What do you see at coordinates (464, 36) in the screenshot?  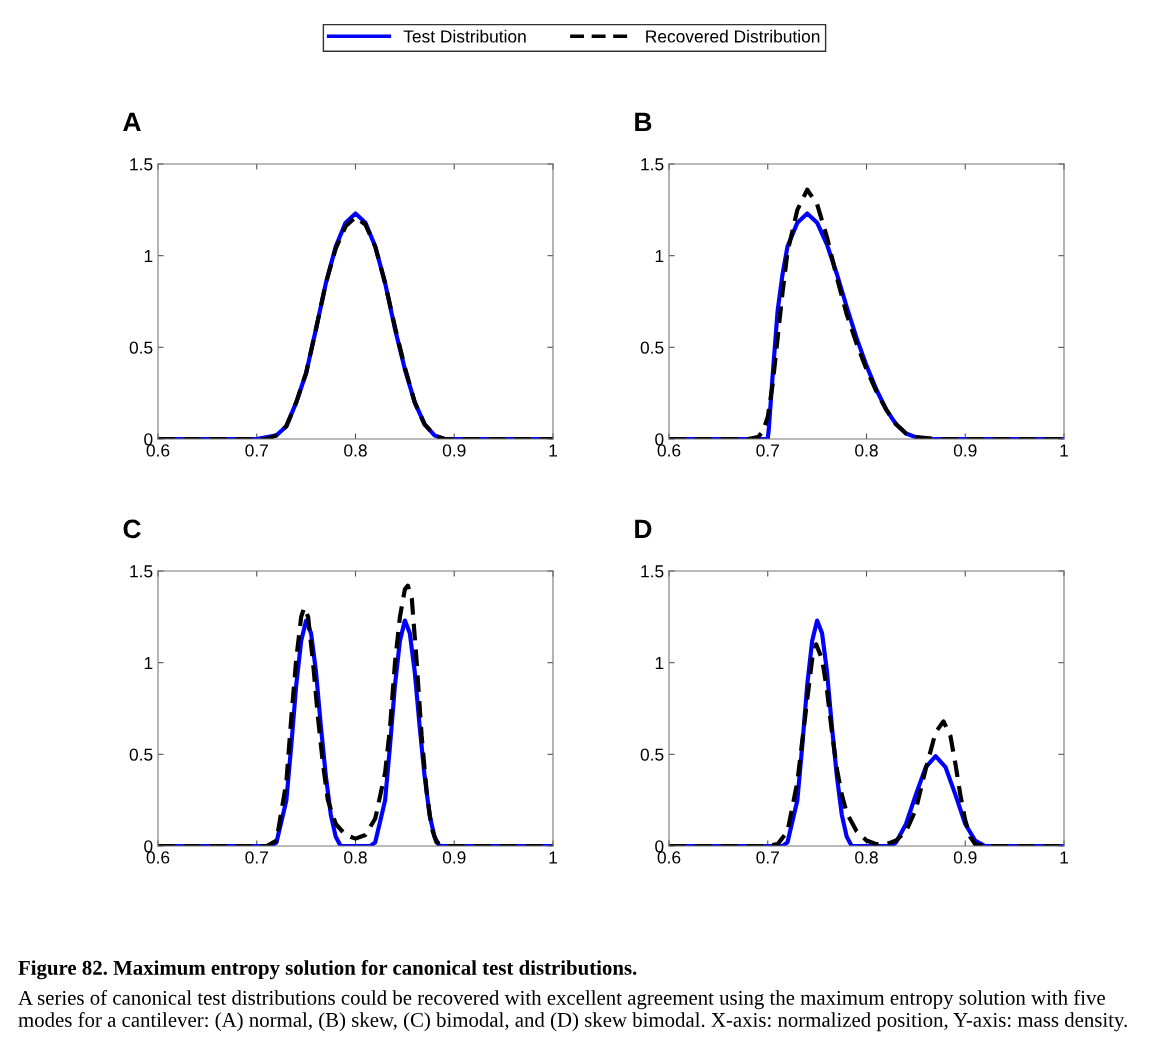 I see `legend-label: Test Distribution` at bounding box center [464, 36].